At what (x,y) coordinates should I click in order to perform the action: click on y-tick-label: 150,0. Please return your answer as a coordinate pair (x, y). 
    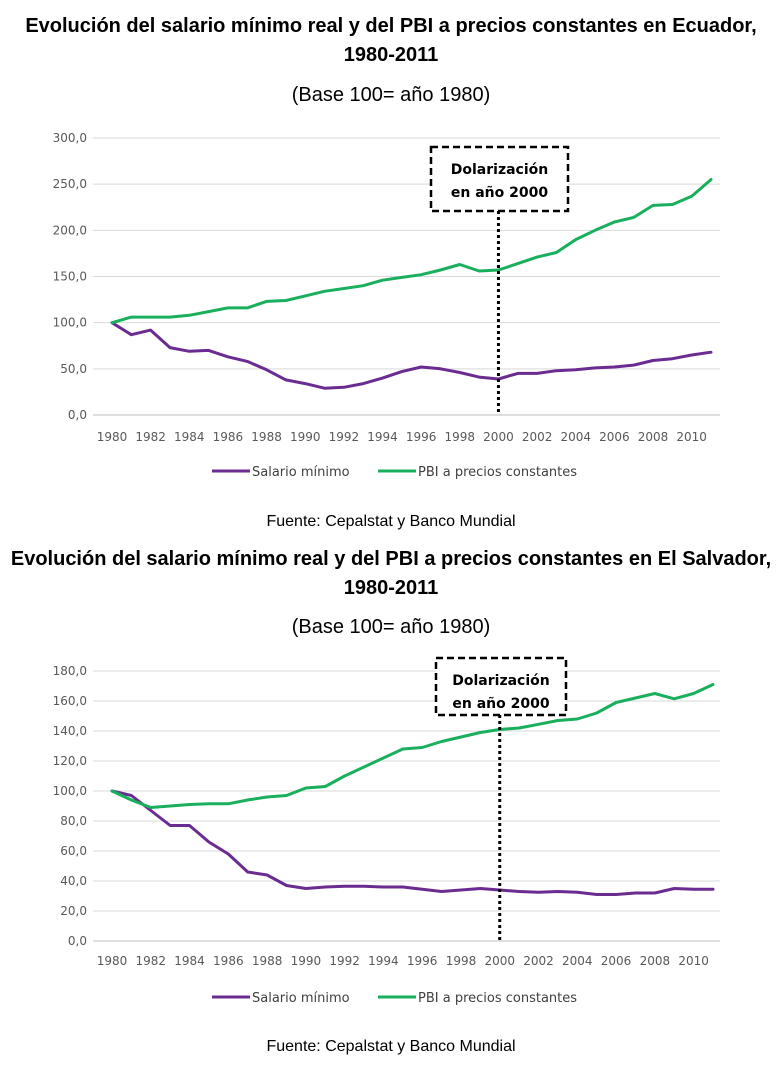
    Looking at the image, I should click on (70, 277).